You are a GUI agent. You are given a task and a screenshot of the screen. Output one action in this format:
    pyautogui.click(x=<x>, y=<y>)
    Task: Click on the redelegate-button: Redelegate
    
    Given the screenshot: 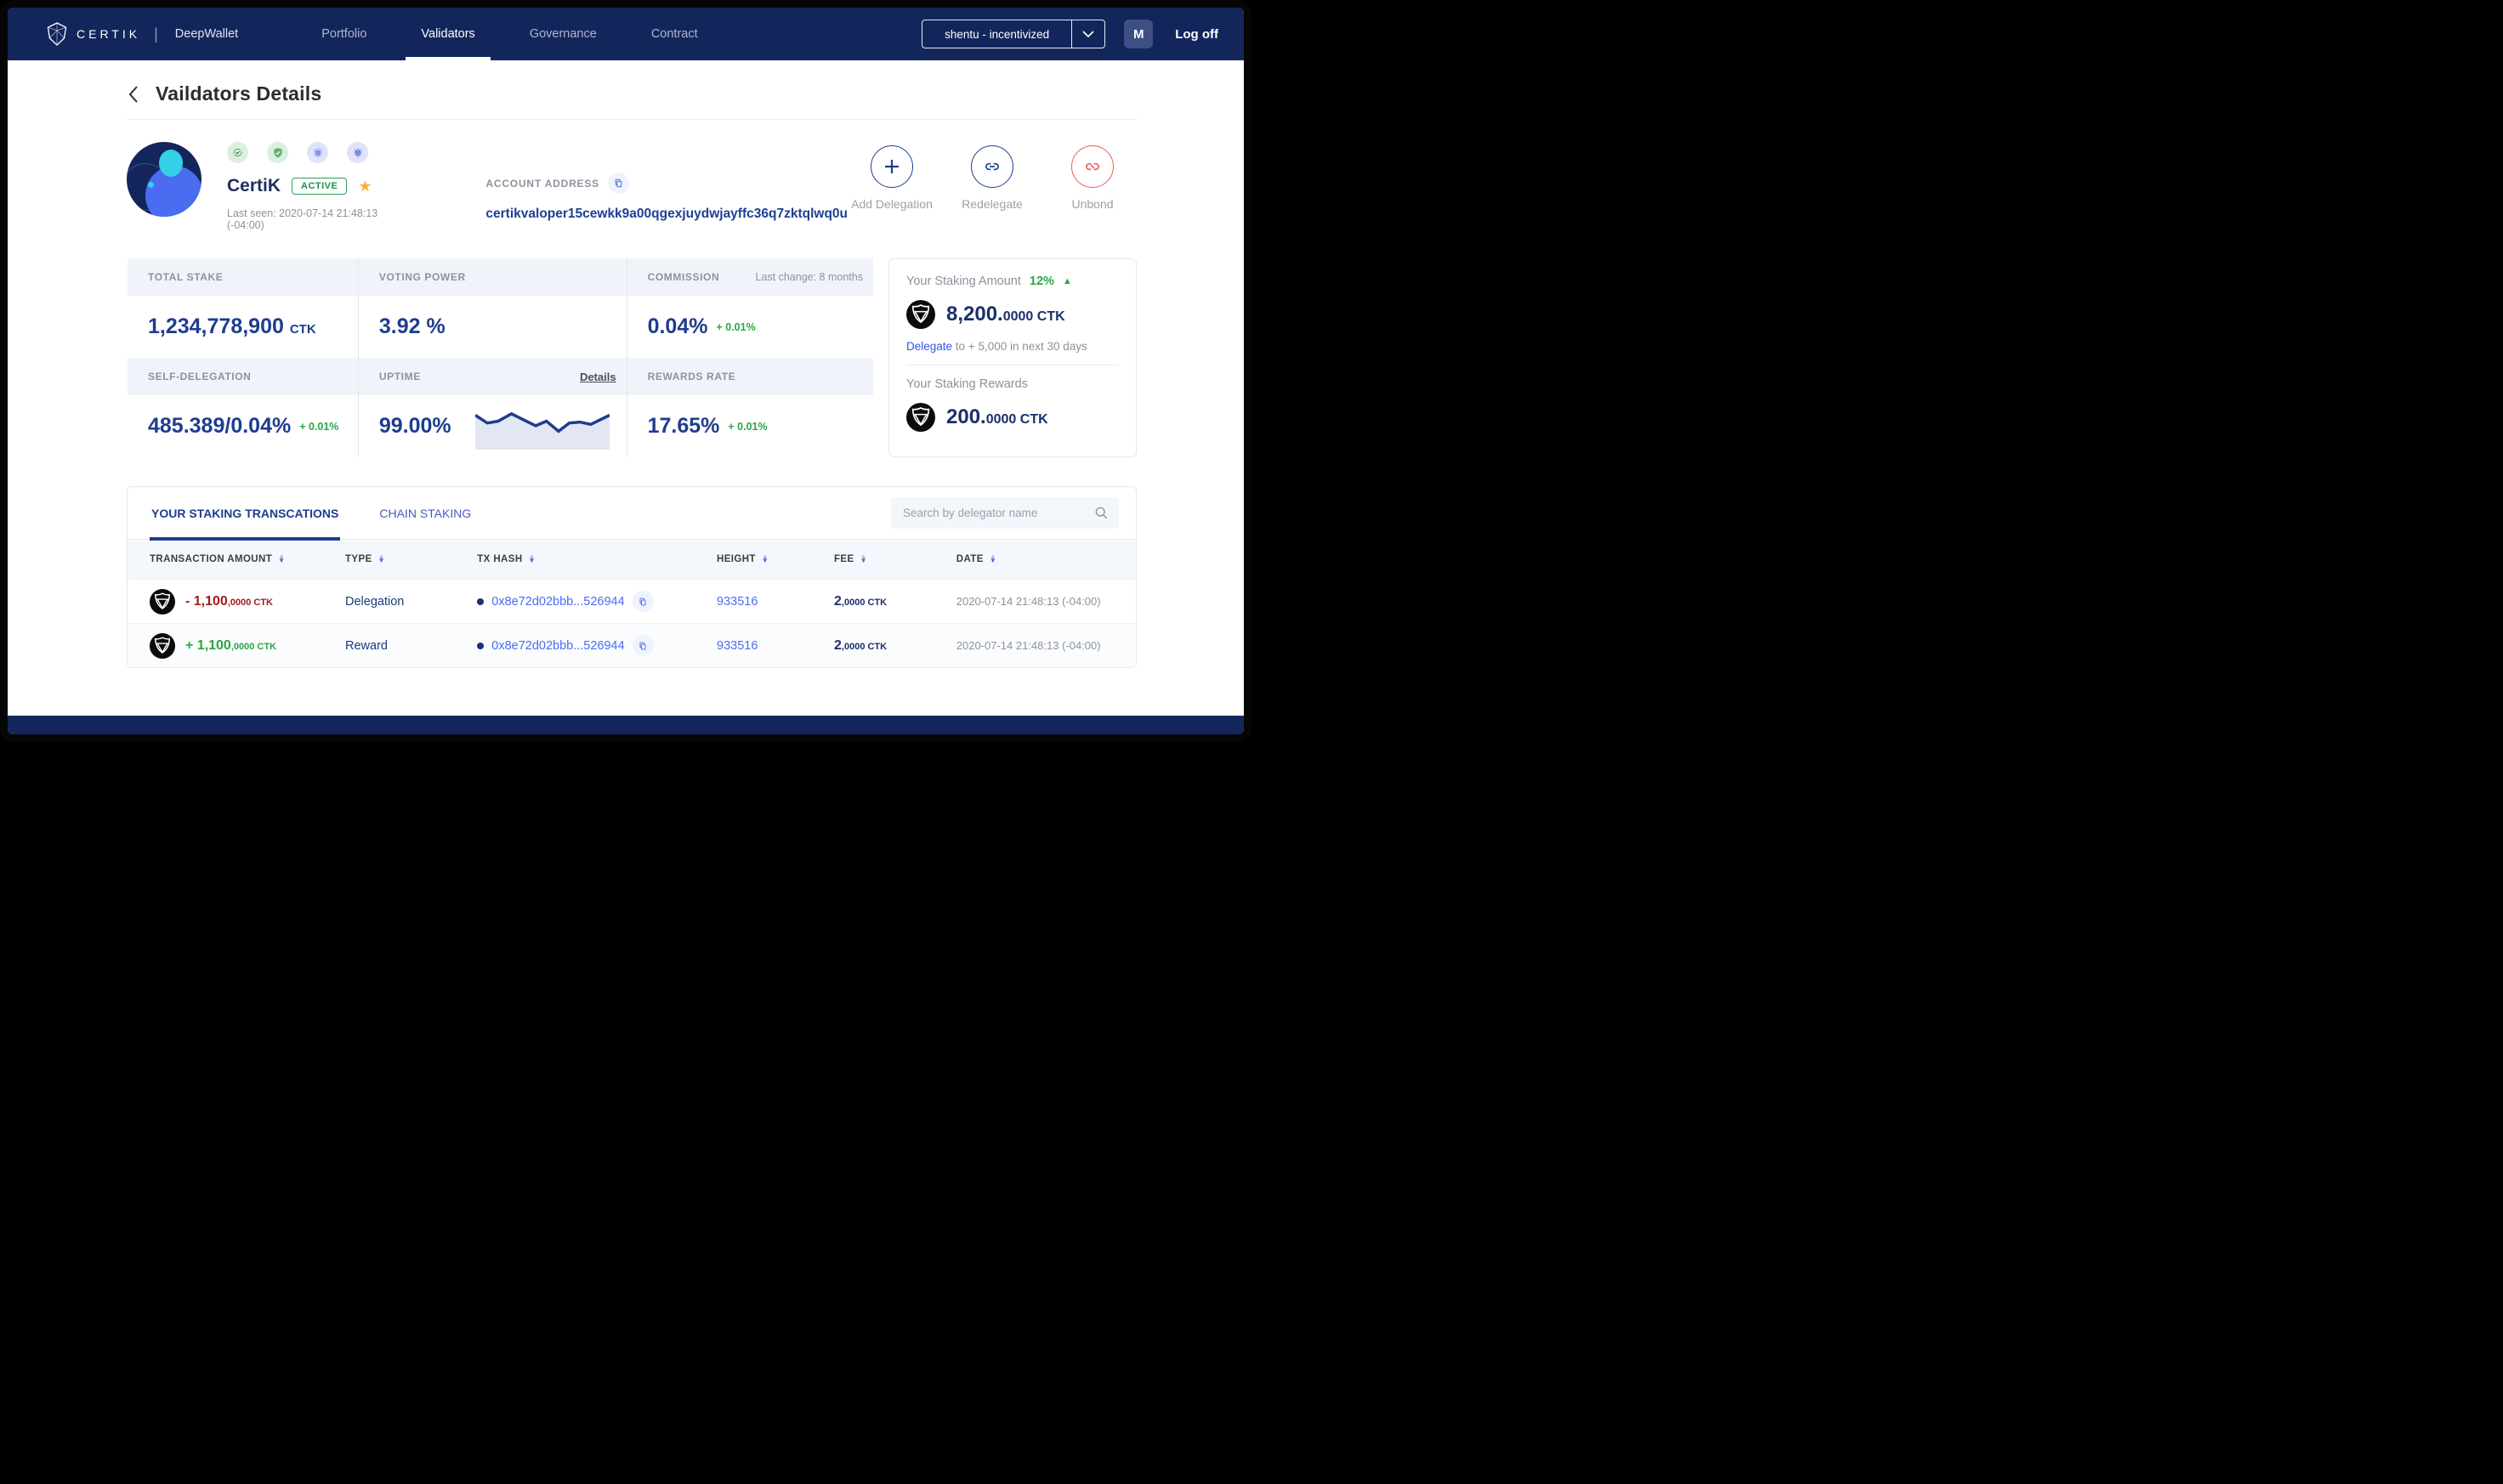 What is the action you would take?
    pyautogui.click(x=992, y=178)
    